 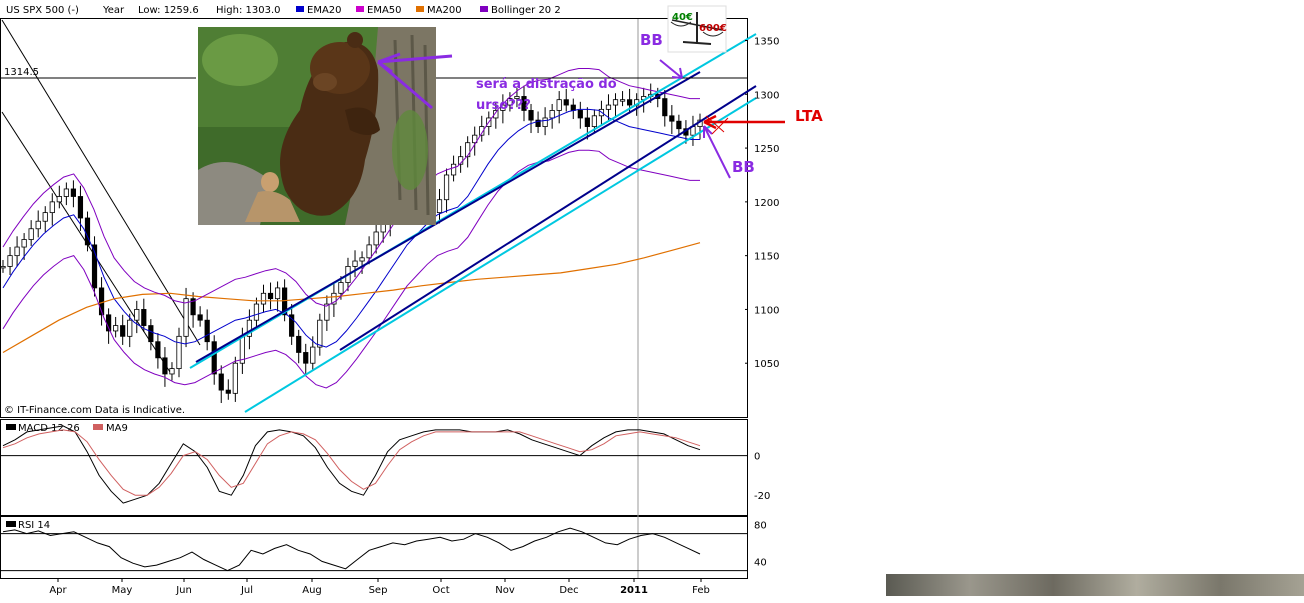 What do you see at coordinates (11, 524) in the screenshot?
I see `rsi-legend-swatch` at bounding box center [11, 524].